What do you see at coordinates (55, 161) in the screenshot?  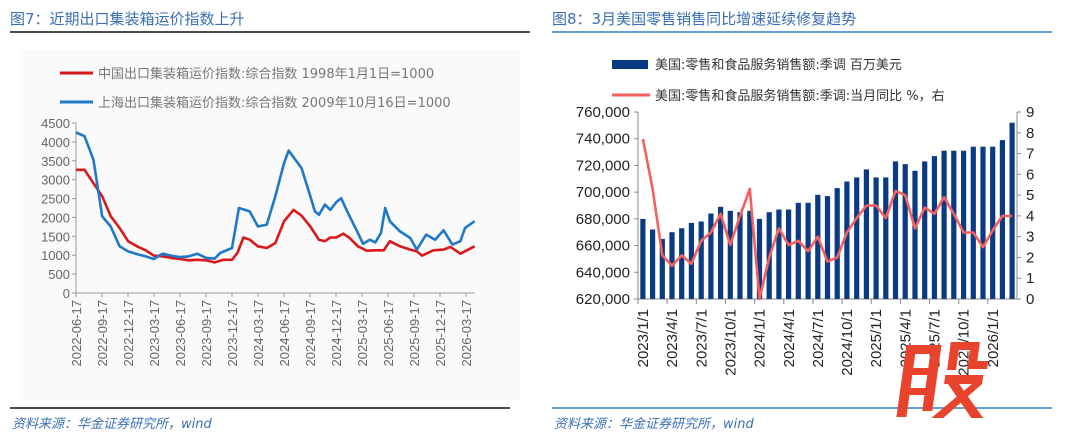 I see `y-tick-label: 3500` at bounding box center [55, 161].